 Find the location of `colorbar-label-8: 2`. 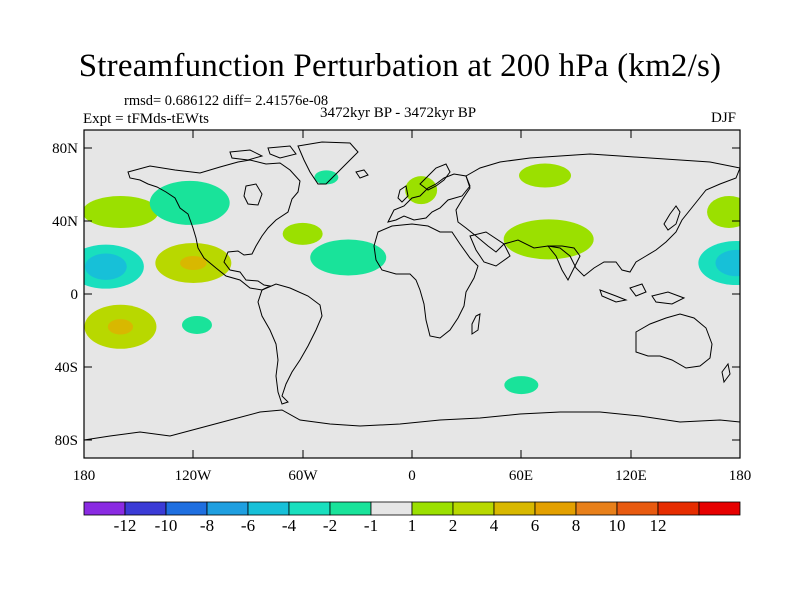

colorbar-label-8: 2 is located at coordinates (453, 525).